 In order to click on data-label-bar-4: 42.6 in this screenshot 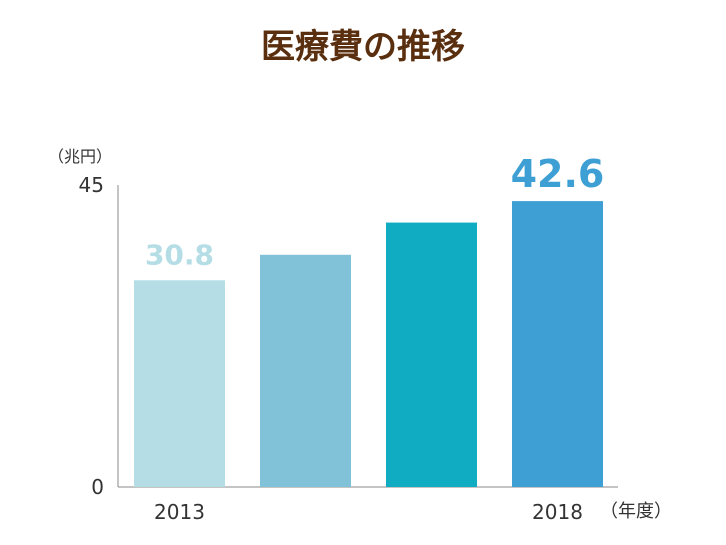, I will do `click(558, 174)`.